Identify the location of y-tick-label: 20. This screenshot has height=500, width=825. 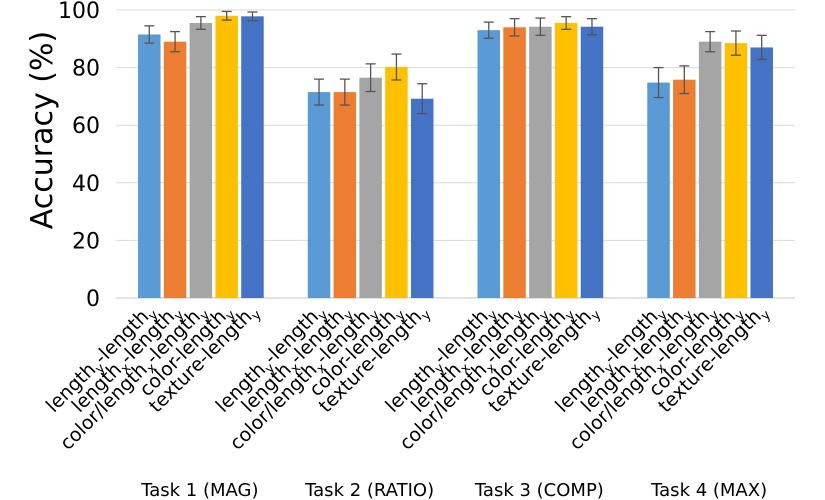
(86, 241).